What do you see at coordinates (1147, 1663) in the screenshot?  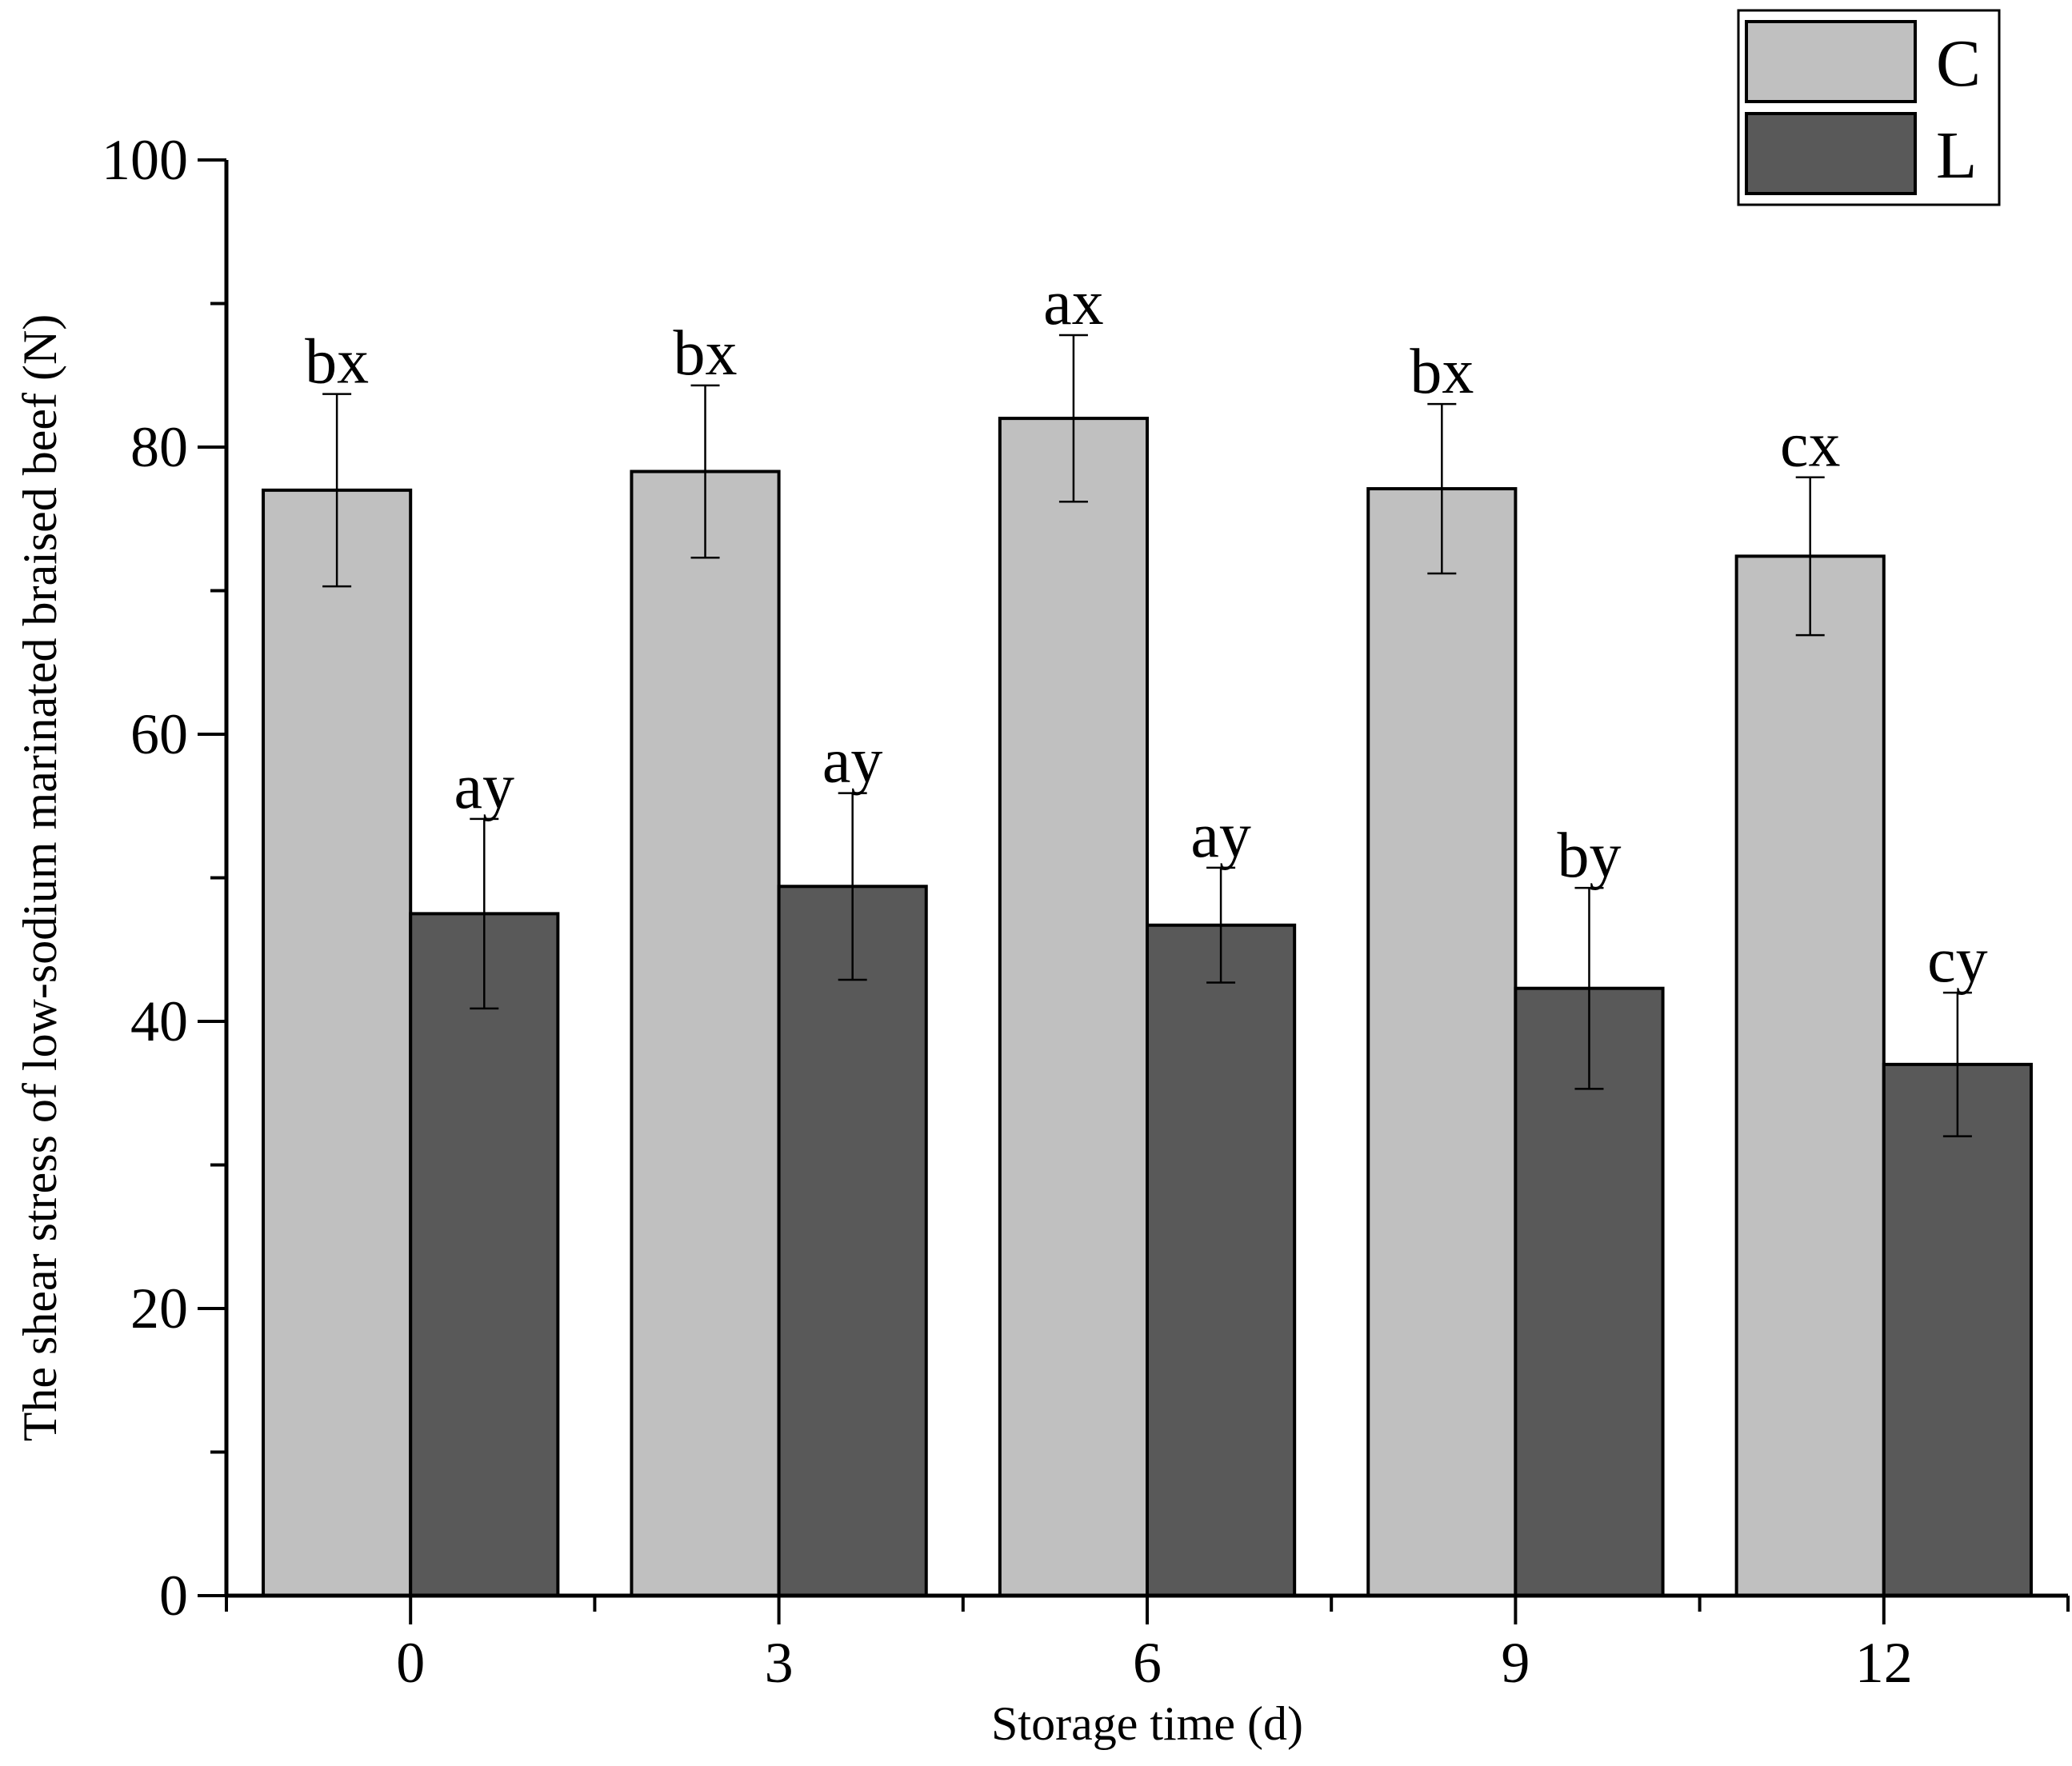 I see `x-tick-label: 6` at bounding box center [1147, 1663].